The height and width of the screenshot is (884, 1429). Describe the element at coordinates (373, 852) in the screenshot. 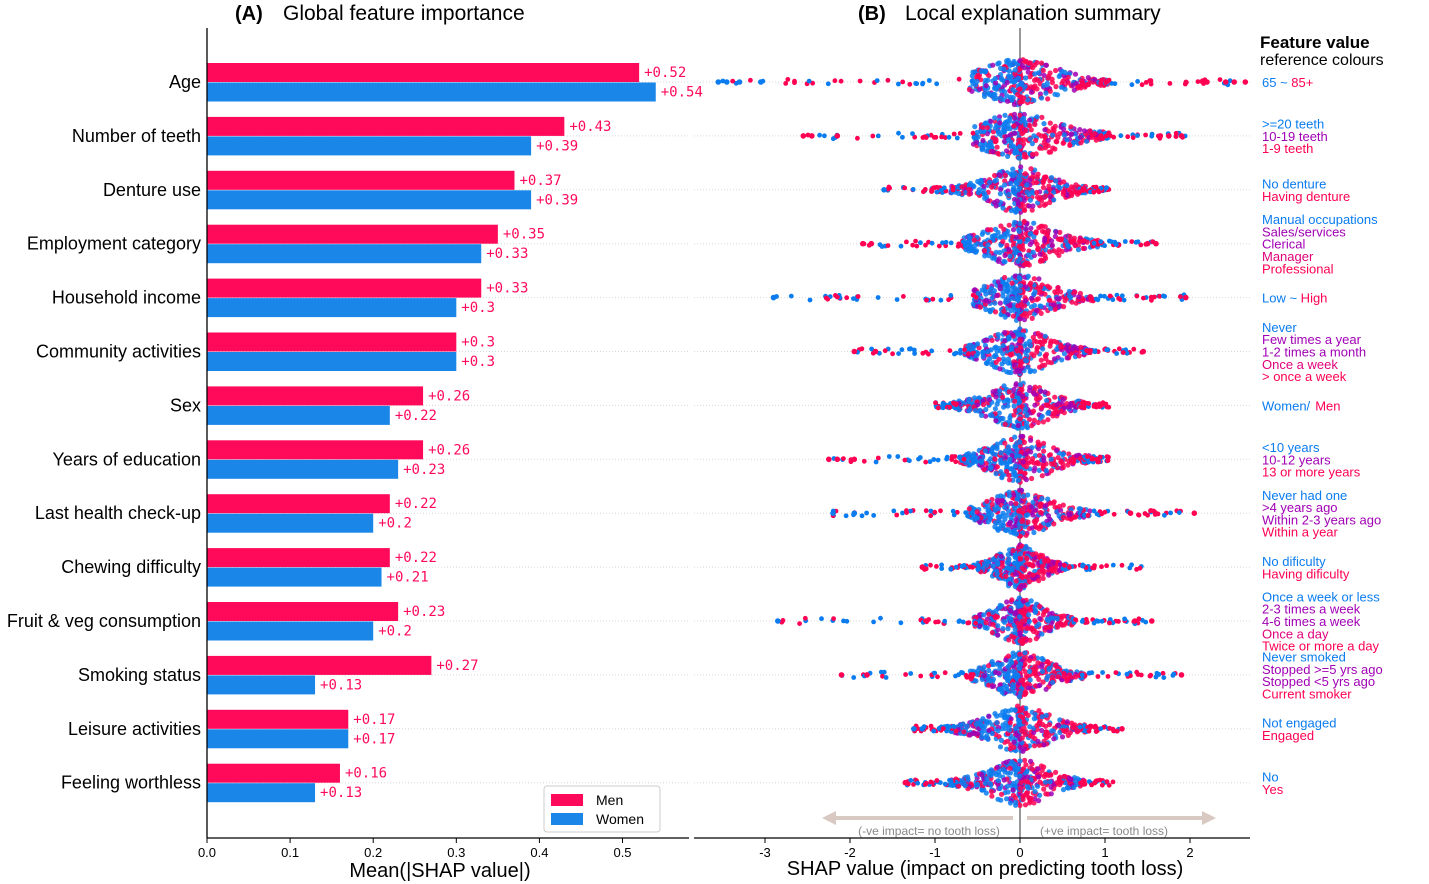

I see `panel-a-tick-label: 0.2` at that location.